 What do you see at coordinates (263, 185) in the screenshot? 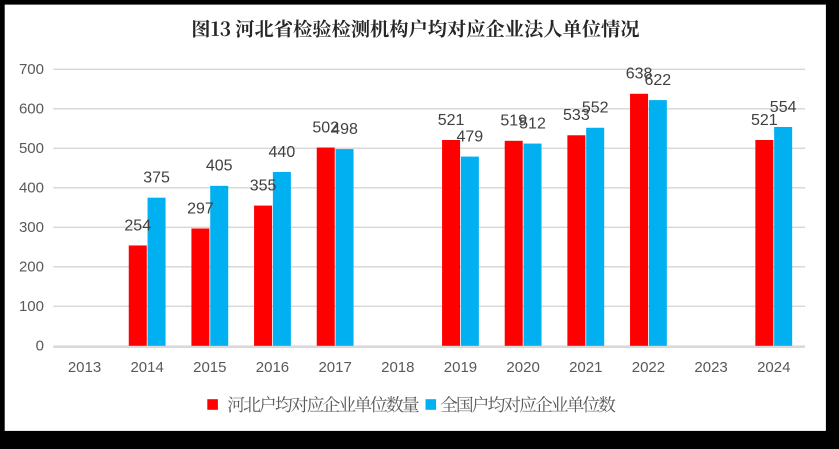
I see `svg-text: 355` at bounding box center [263, 185].